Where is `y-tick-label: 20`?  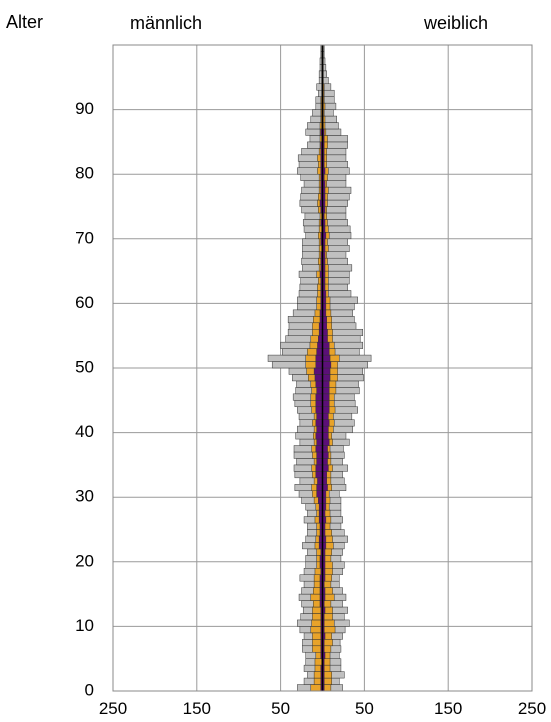 y-tick-label: 20 is located at coordinates (84, 560).